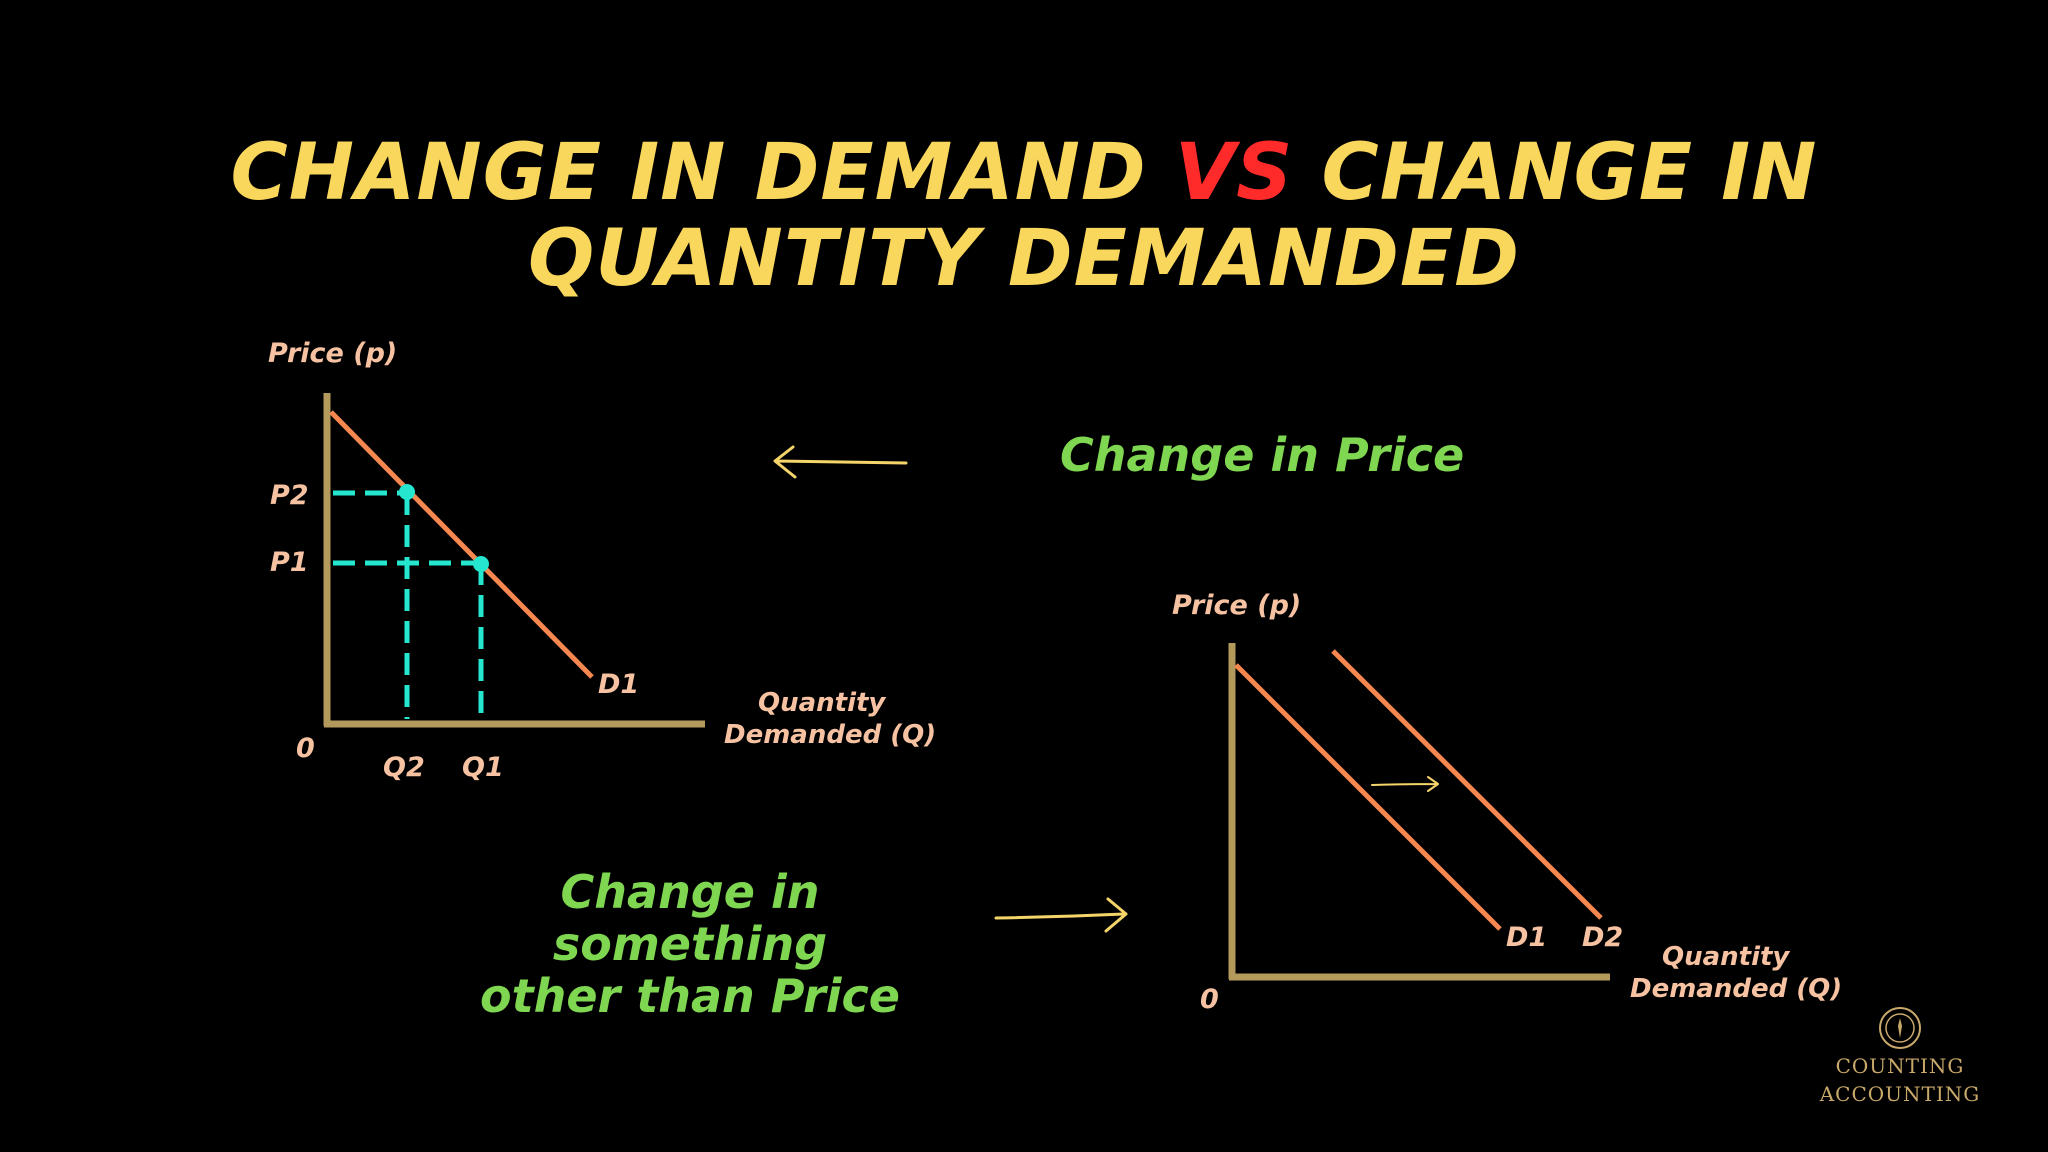 This screenshot has height=1152, width=2048. I want to click on right-curve-d2-label: D2, so click(1603, 937).